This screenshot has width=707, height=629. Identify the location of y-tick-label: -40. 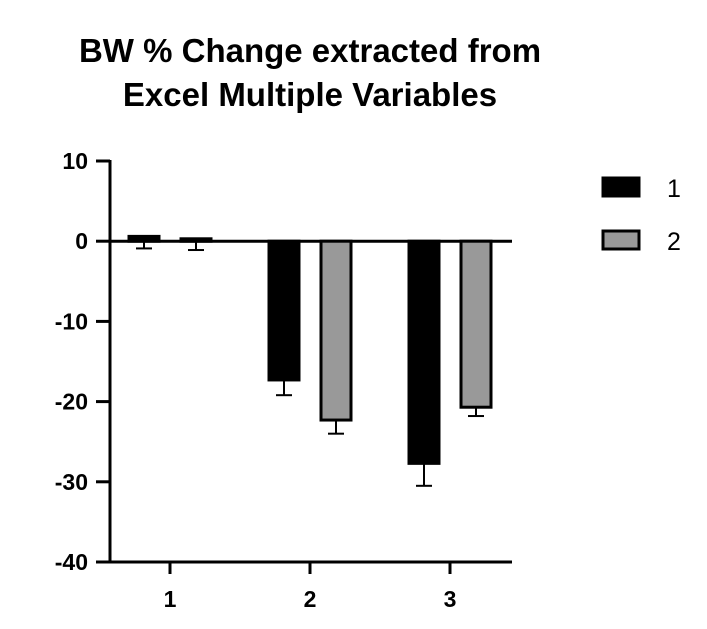
(71, 562).